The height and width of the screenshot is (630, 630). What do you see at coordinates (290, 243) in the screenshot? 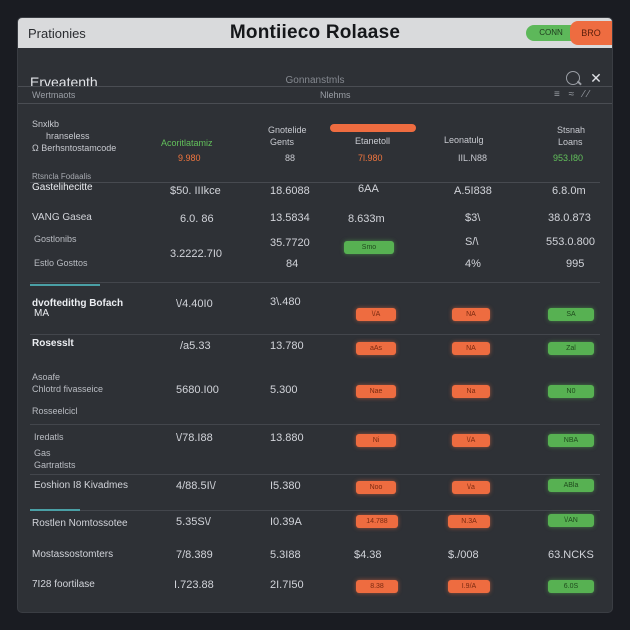
I see `row-col2: 35.7720` at bounding box center [290, 243].